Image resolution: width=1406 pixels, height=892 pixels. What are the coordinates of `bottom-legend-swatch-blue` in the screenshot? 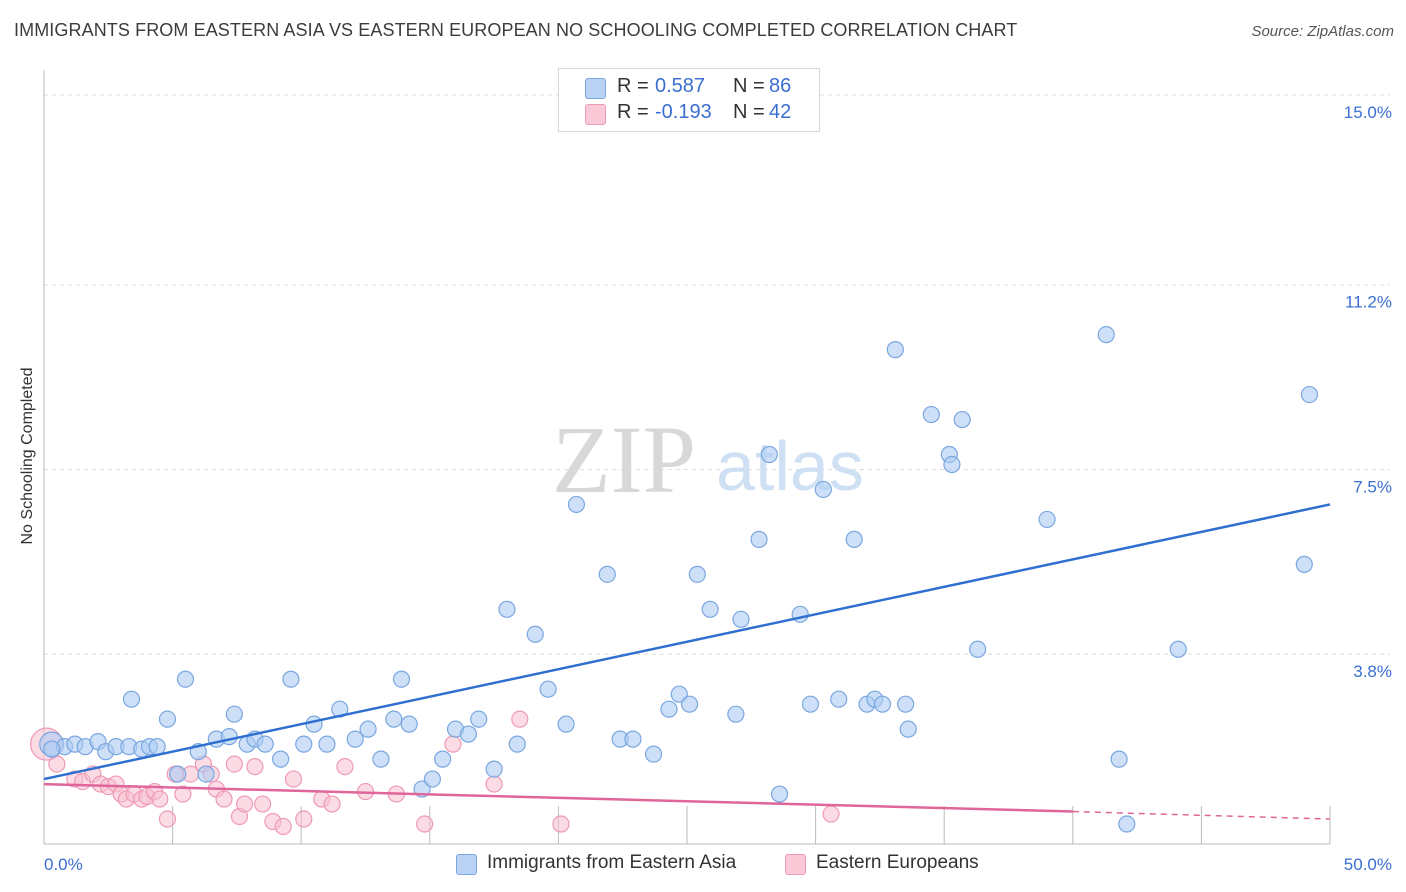 It's located at (466, 864).